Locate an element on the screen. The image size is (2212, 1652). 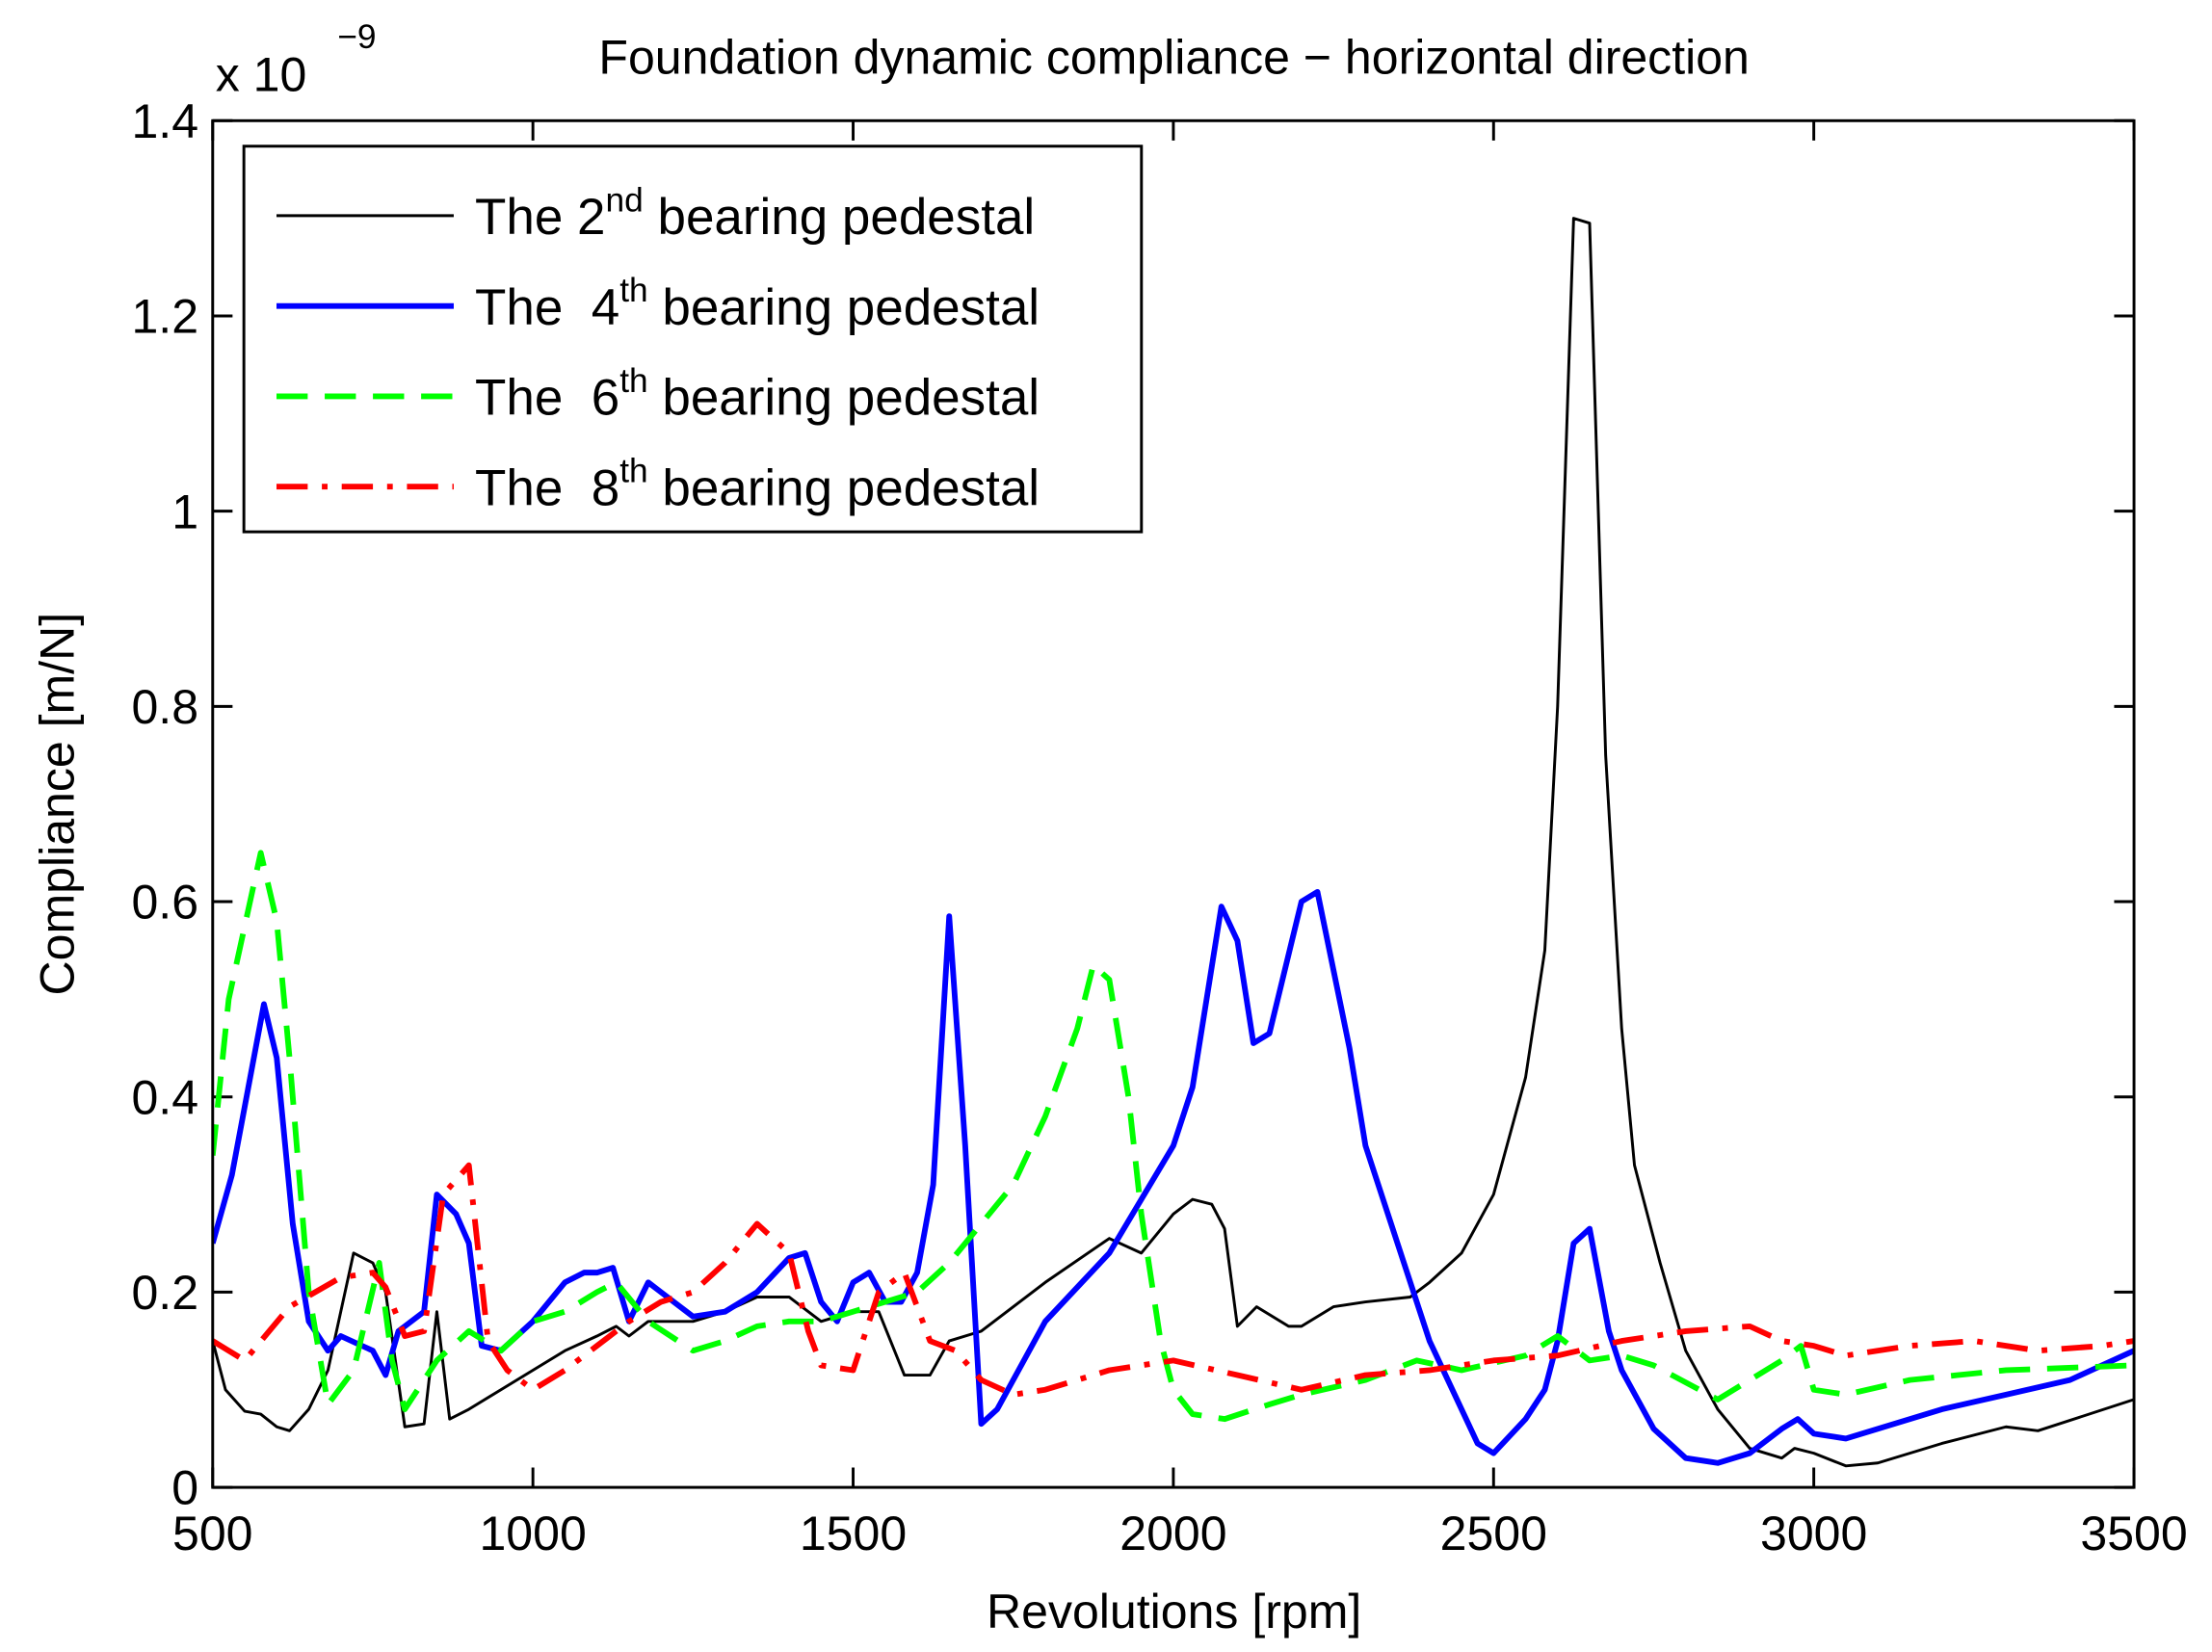
x-tick-label: 1000 is located at coordinates (532, 1533).